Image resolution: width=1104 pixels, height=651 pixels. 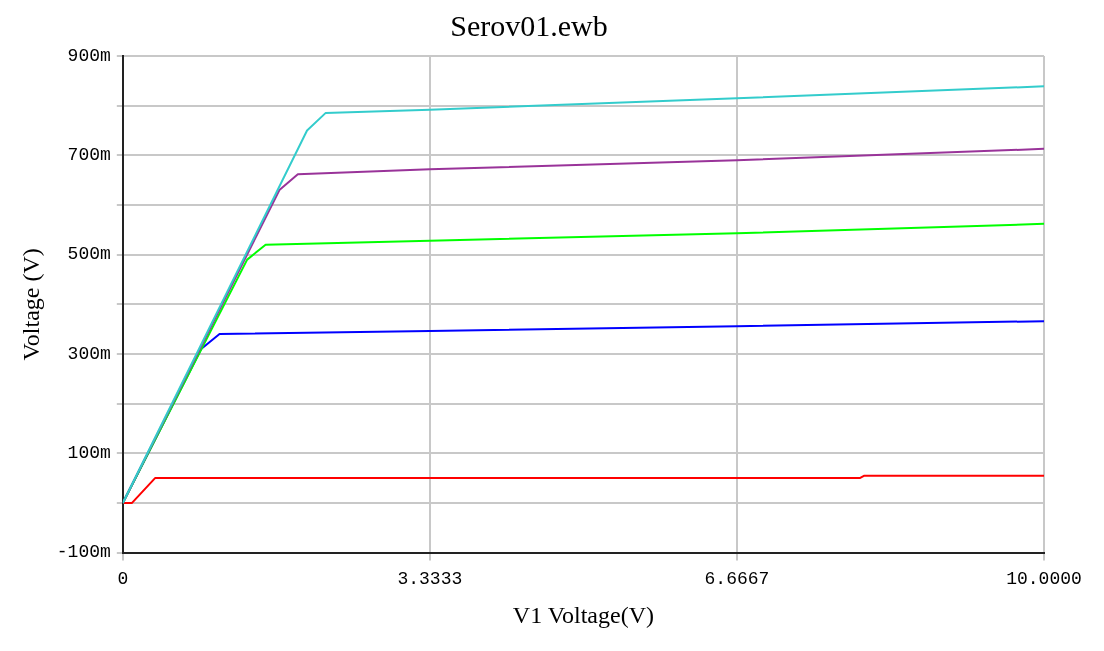 I want to click on y-tick-label: 900m, so click(x=89, y=55).